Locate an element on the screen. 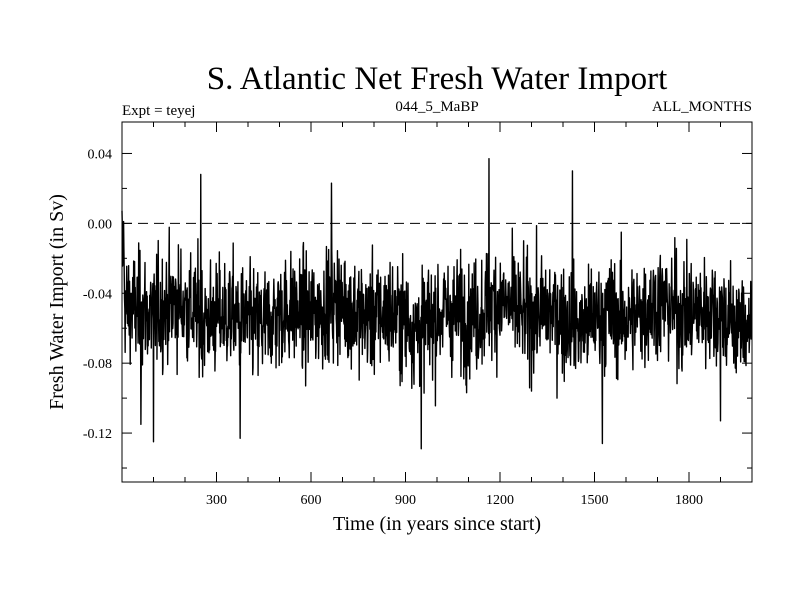 This screenshot has height=600, width=800. y-tick-label: -0.08 is located at coordinates (97, 364).